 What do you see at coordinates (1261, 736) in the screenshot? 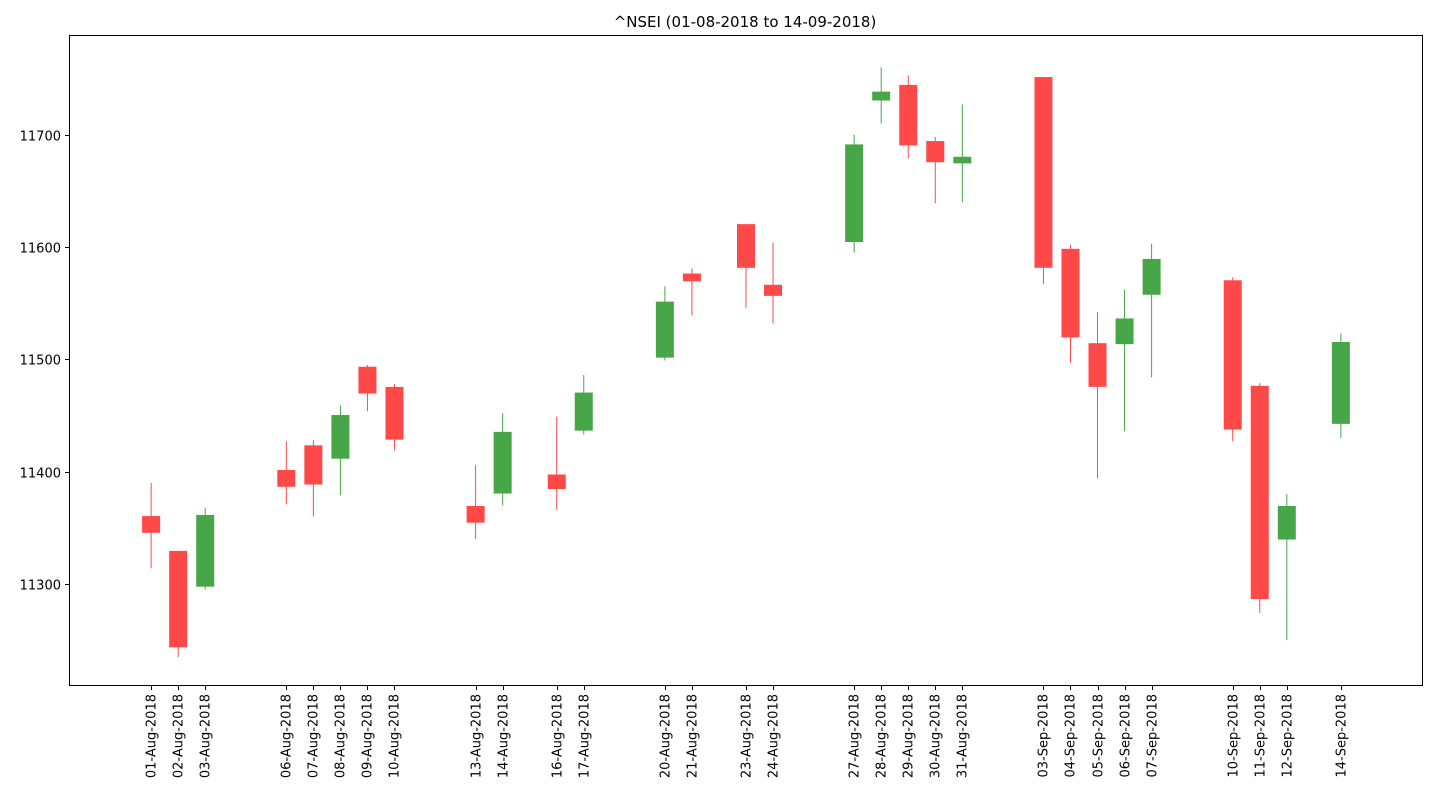
I see `x-tick-label: 11-Sep-2018` at bounding box center [1261, 736].